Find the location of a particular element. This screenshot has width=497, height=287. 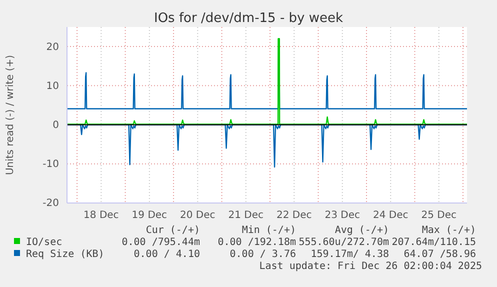

text: Last update: Fri Dec 26 02:00:04 2025 is located at coordinates (370, 266).